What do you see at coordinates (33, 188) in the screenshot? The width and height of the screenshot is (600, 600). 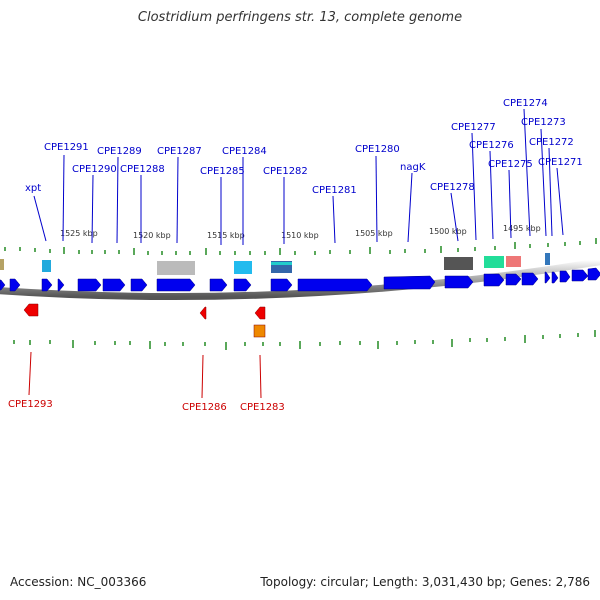 I see `gene-label-xpt: xpt` at bounding box center [33, 188].